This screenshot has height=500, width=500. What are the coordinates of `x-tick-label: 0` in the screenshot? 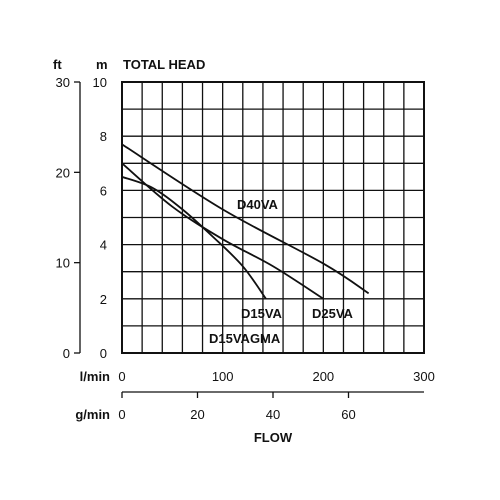 It's located at (121, 376).